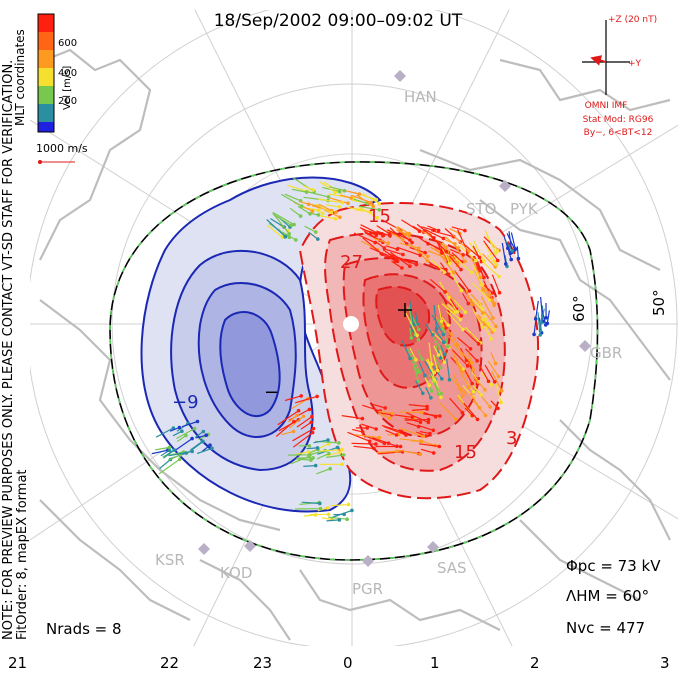 The height and width of the screenshot is (674, 680). Describe the element at coordinates (452, 568) in the screenshot. I see `station-sas: SAS` at that location.